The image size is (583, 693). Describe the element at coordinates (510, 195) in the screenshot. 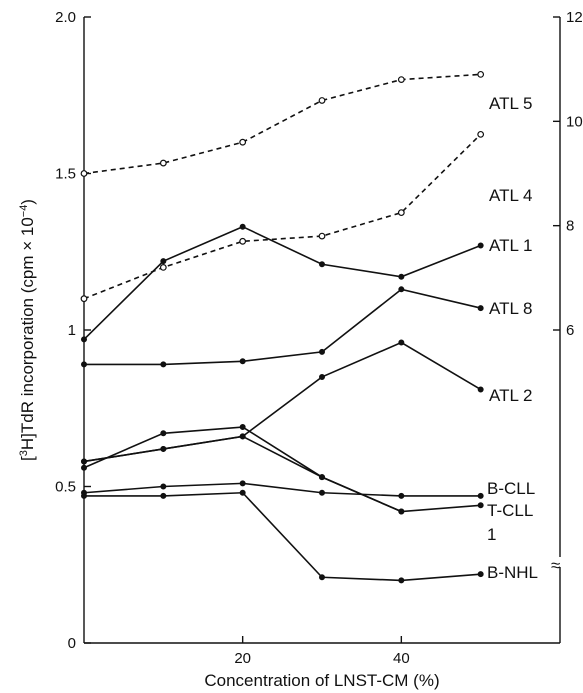

I see `label-atl4: ATL 4` at that location.